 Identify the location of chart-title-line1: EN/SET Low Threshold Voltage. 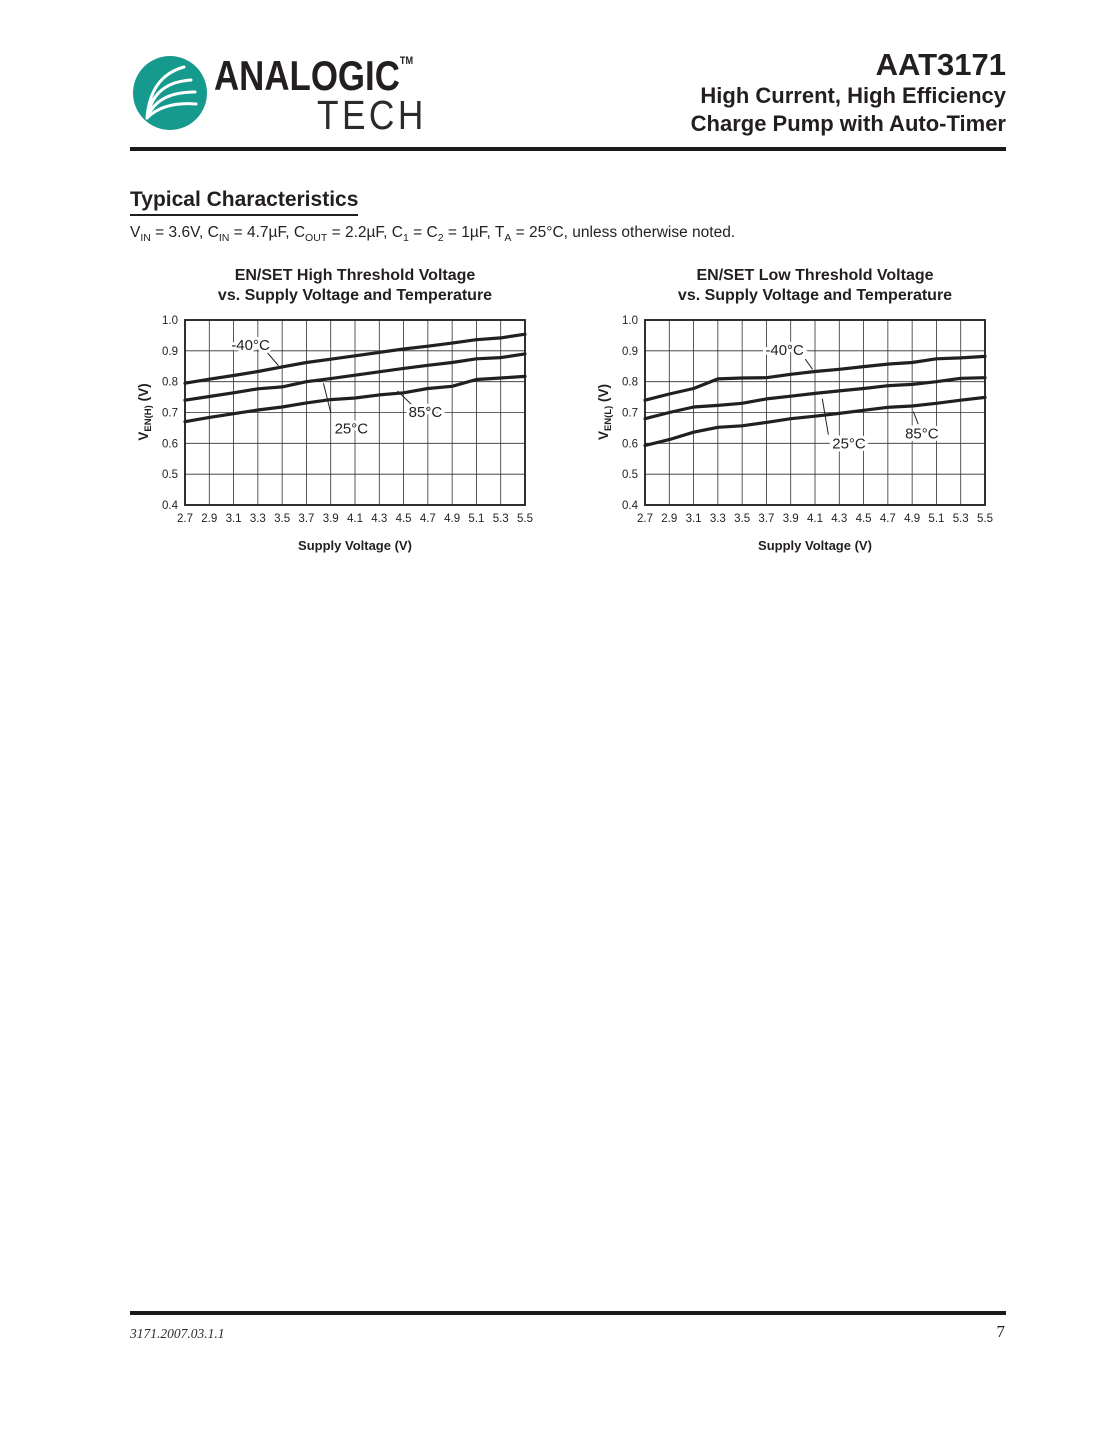
(815, 275).